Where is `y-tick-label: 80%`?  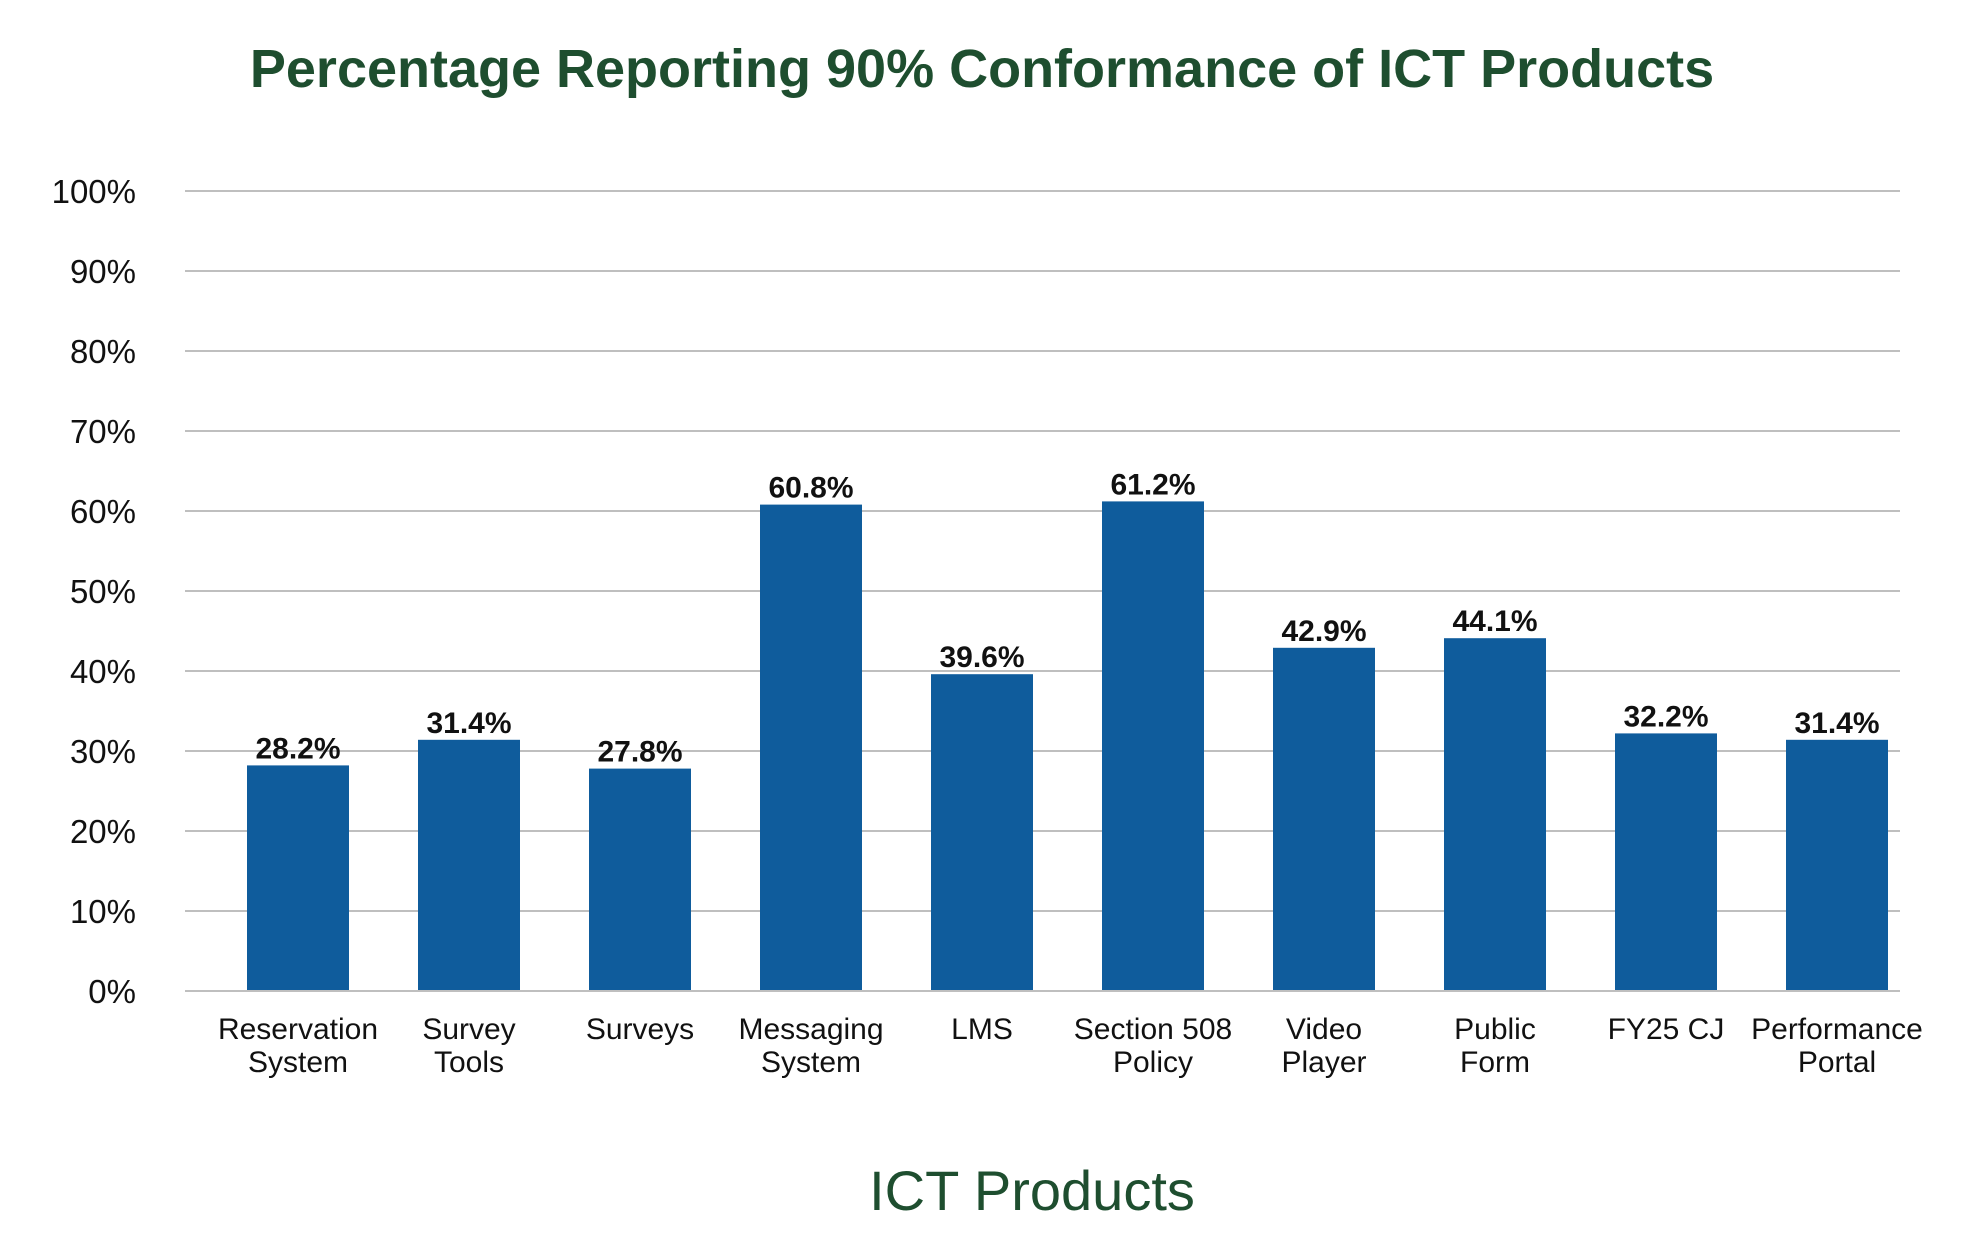 y-tick-label: 80% is located at coordinates (103, 351).